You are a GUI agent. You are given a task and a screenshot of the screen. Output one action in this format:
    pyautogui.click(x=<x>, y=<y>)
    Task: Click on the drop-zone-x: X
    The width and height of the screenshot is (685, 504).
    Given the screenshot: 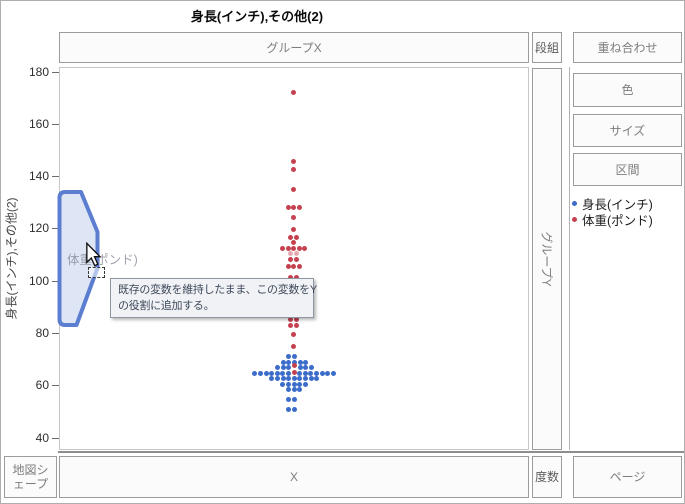 What is the action you would take?
    pyautogui.click(x=294, y=477)
    